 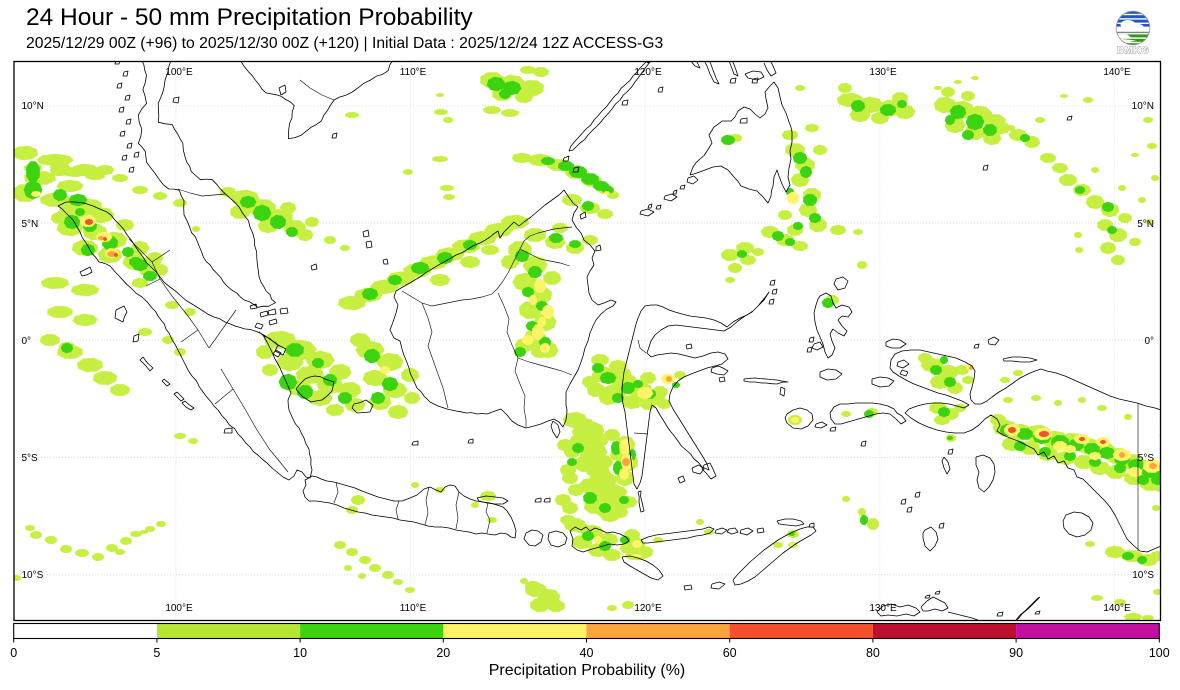 What do you see at coordinates (1133, 51) in the screenshot?
I see `svg-text: BMKG` at bounding box center [1133, 51].